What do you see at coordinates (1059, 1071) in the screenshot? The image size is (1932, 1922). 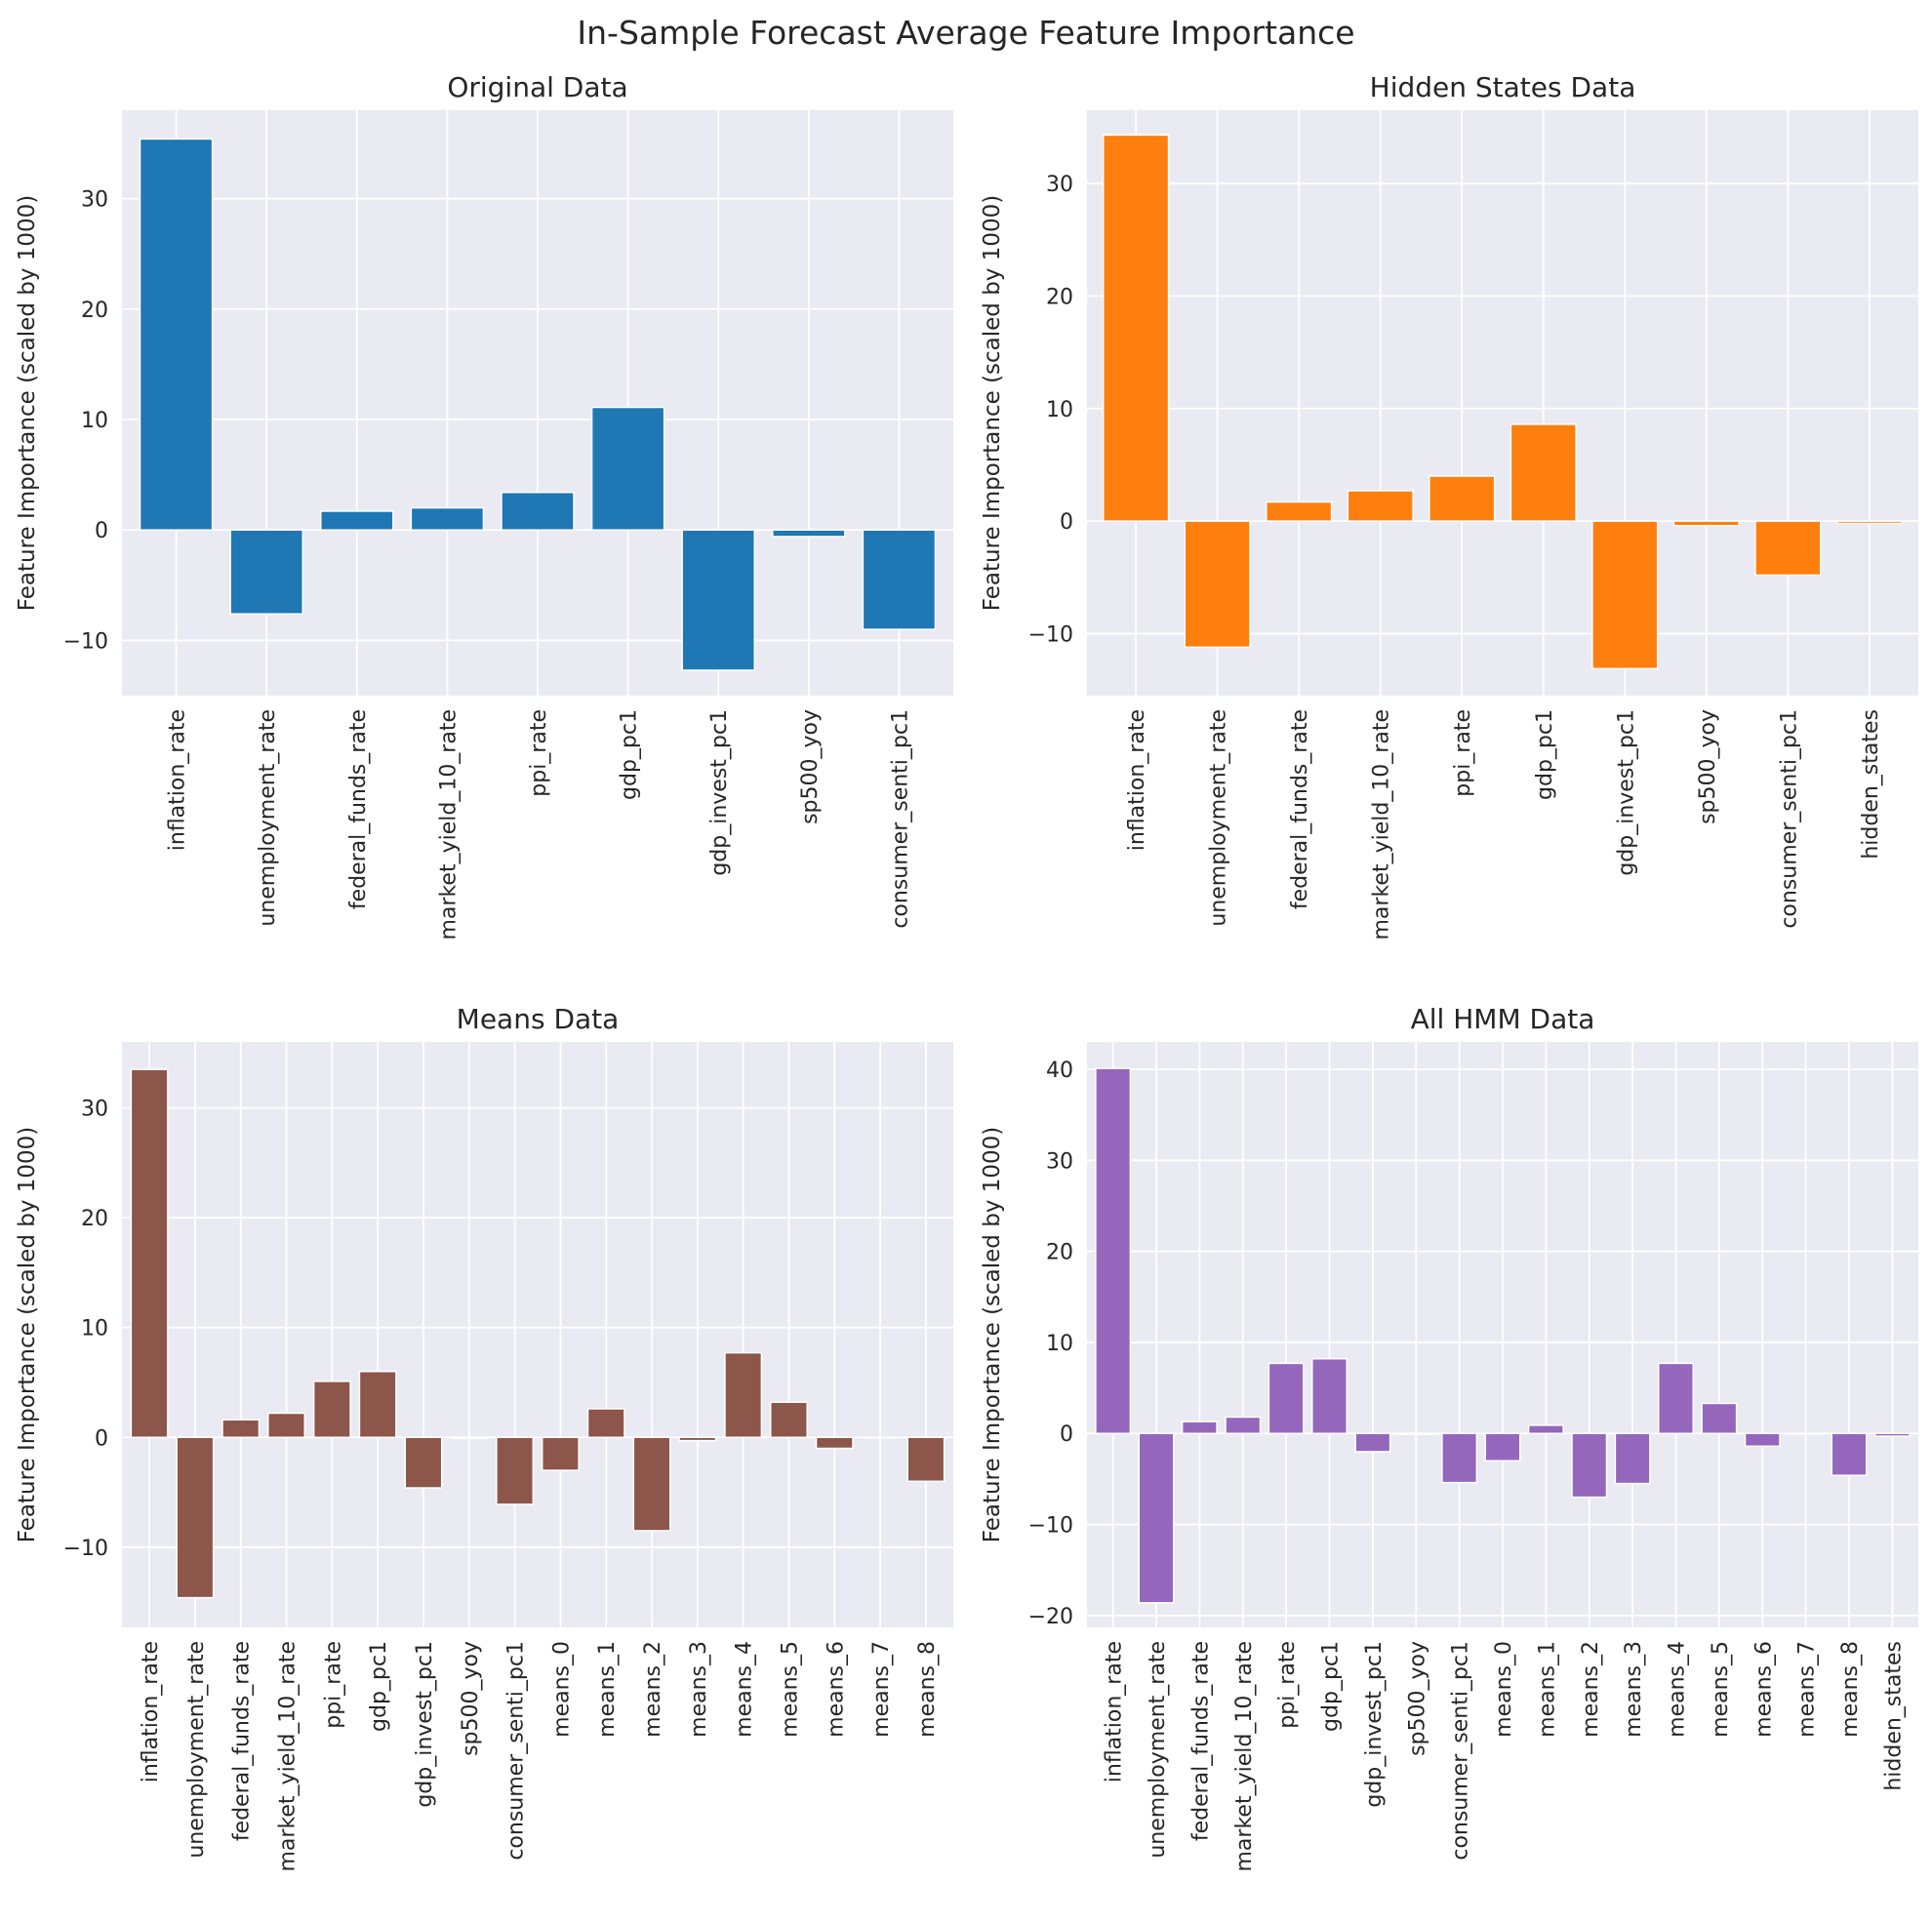 I see `y-tick-label: 40` at bounding box center [1059, 1071].